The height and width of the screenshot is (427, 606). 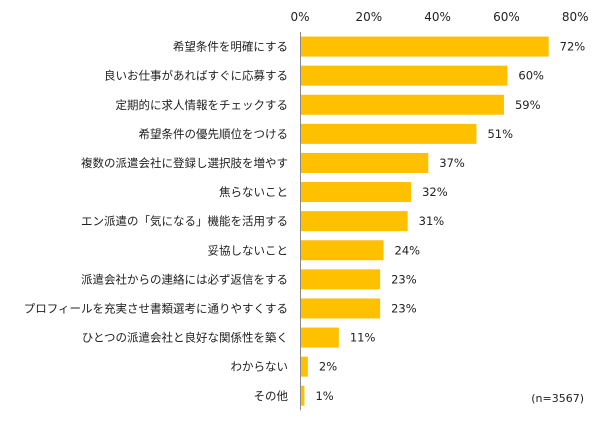 What do you see at coordinates (368, 17) in the screenshot?
I see `x-tick-label: 20%` at bounding box center [368, 17].